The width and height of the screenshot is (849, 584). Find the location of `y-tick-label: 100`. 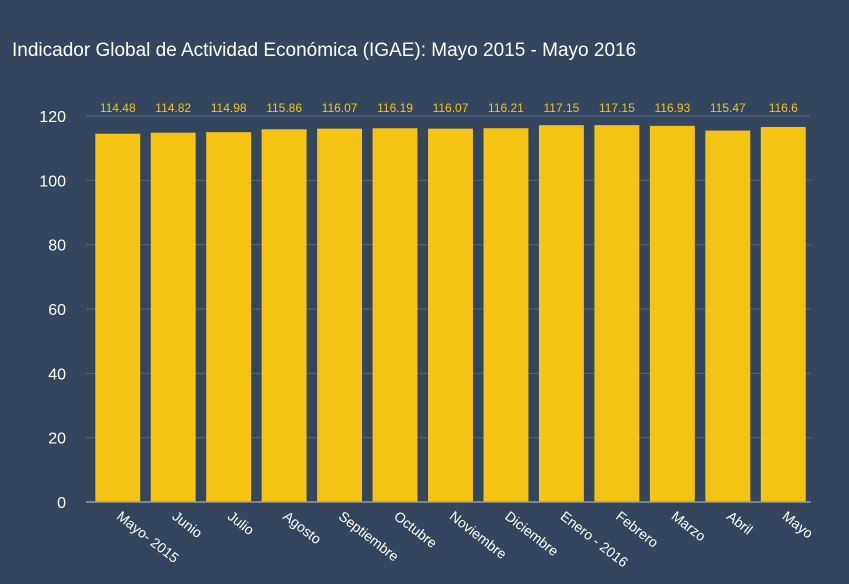

y-tick-label: 100 is located at coordinates (52, 181).